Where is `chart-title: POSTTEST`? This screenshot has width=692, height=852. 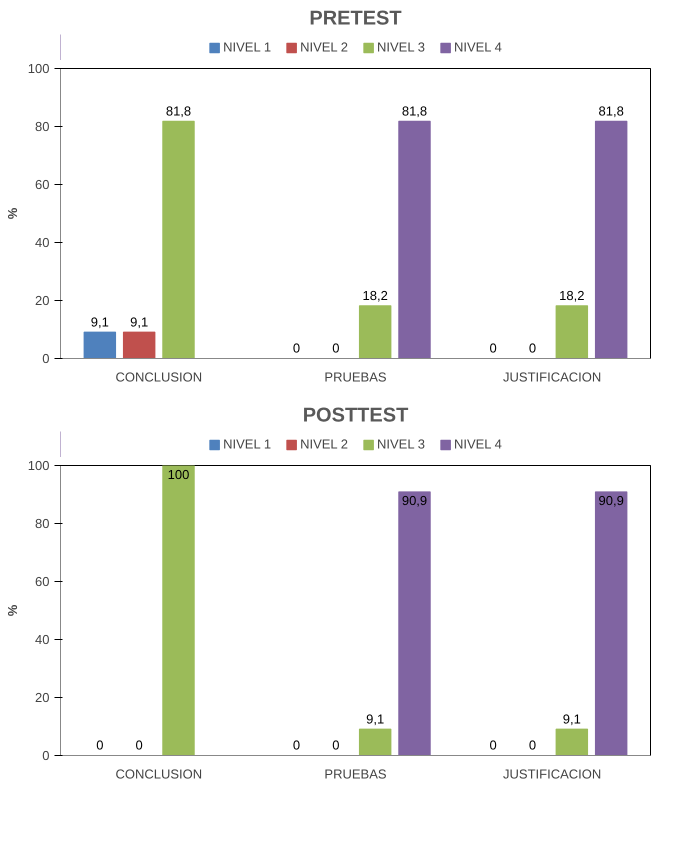
chart-title: POSTTEST is located at coordinates (355, 415).